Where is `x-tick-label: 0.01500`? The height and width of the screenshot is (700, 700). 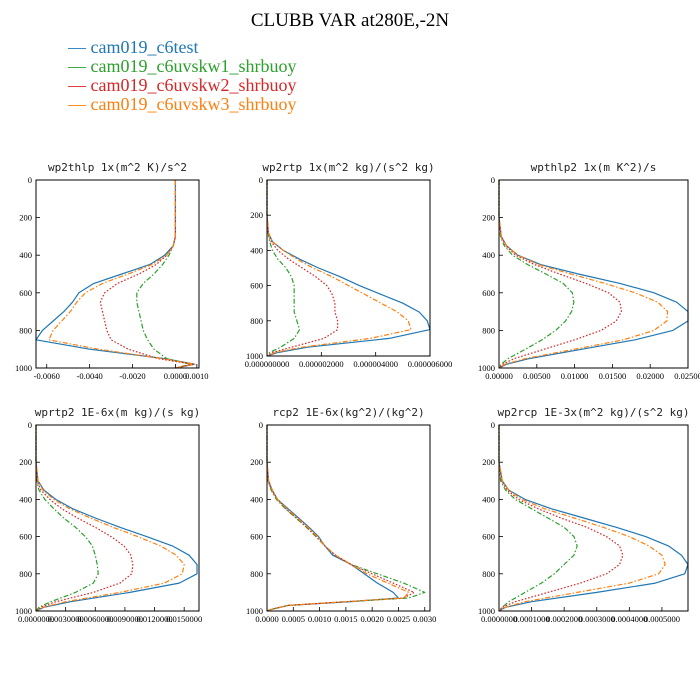 x-tick-label: 0.01500 is located at coordinates (613, 376).